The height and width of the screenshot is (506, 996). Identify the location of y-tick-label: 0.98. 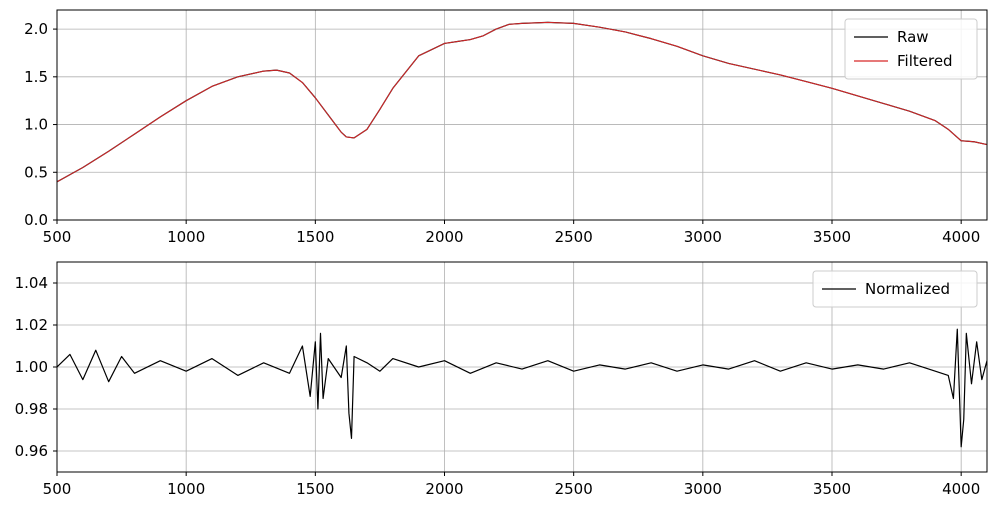
(31, 409).